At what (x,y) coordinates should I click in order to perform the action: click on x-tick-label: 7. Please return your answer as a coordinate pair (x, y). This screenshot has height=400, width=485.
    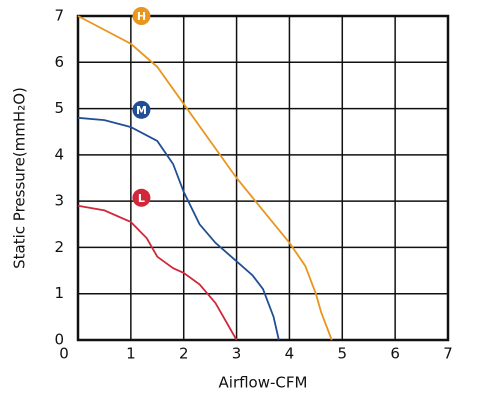
    Looking at the image, I should click on (448, 354).